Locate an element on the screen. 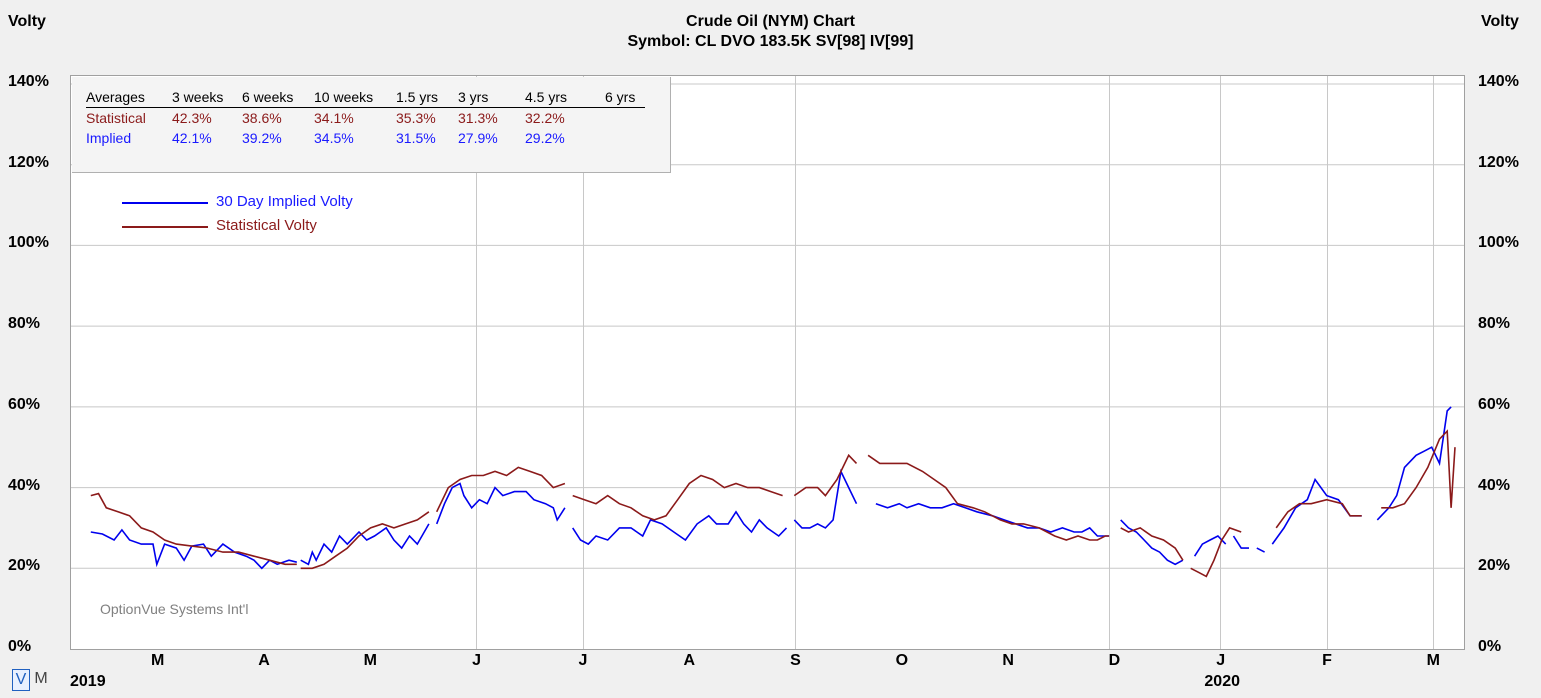 The height and width of the screenshot is (698, 1541). col-3-yrs: 3 yrs is located at coordinates (491, 97).